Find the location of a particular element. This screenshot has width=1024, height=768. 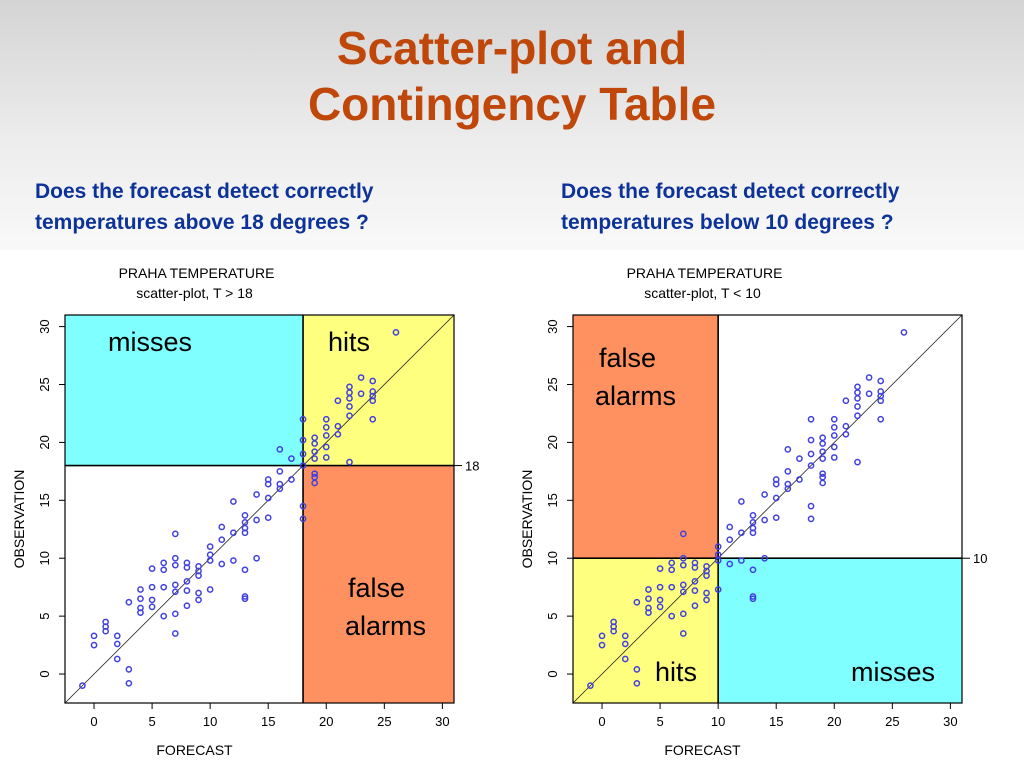

question-left-line-1: Does the forecast detect correctly is located at coordinates (204, 191).